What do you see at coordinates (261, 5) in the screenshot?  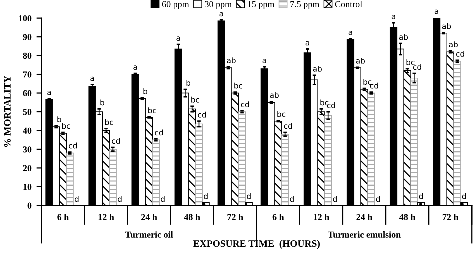 I see `legend-label: 15 ppm` at bounding box center [261, 5].